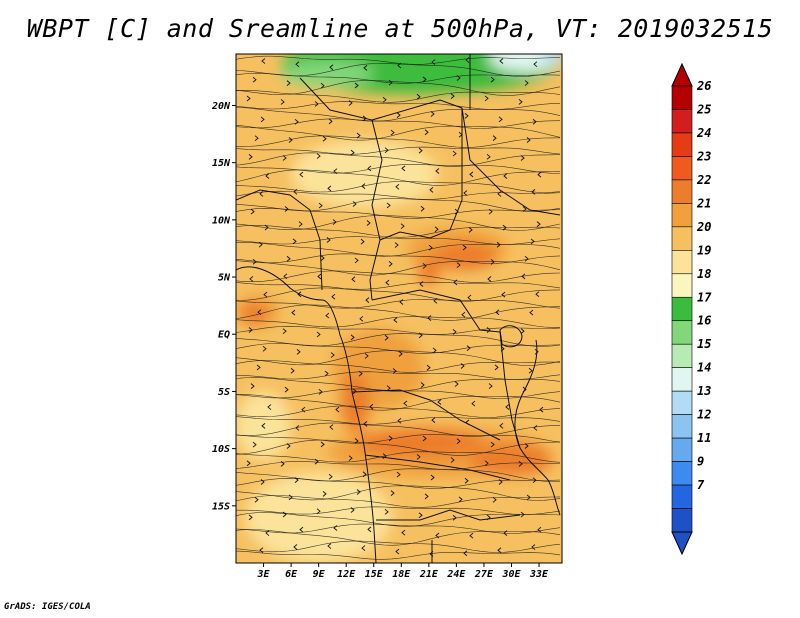  I want to click on colorbar-label: 24, so click(703, 133).